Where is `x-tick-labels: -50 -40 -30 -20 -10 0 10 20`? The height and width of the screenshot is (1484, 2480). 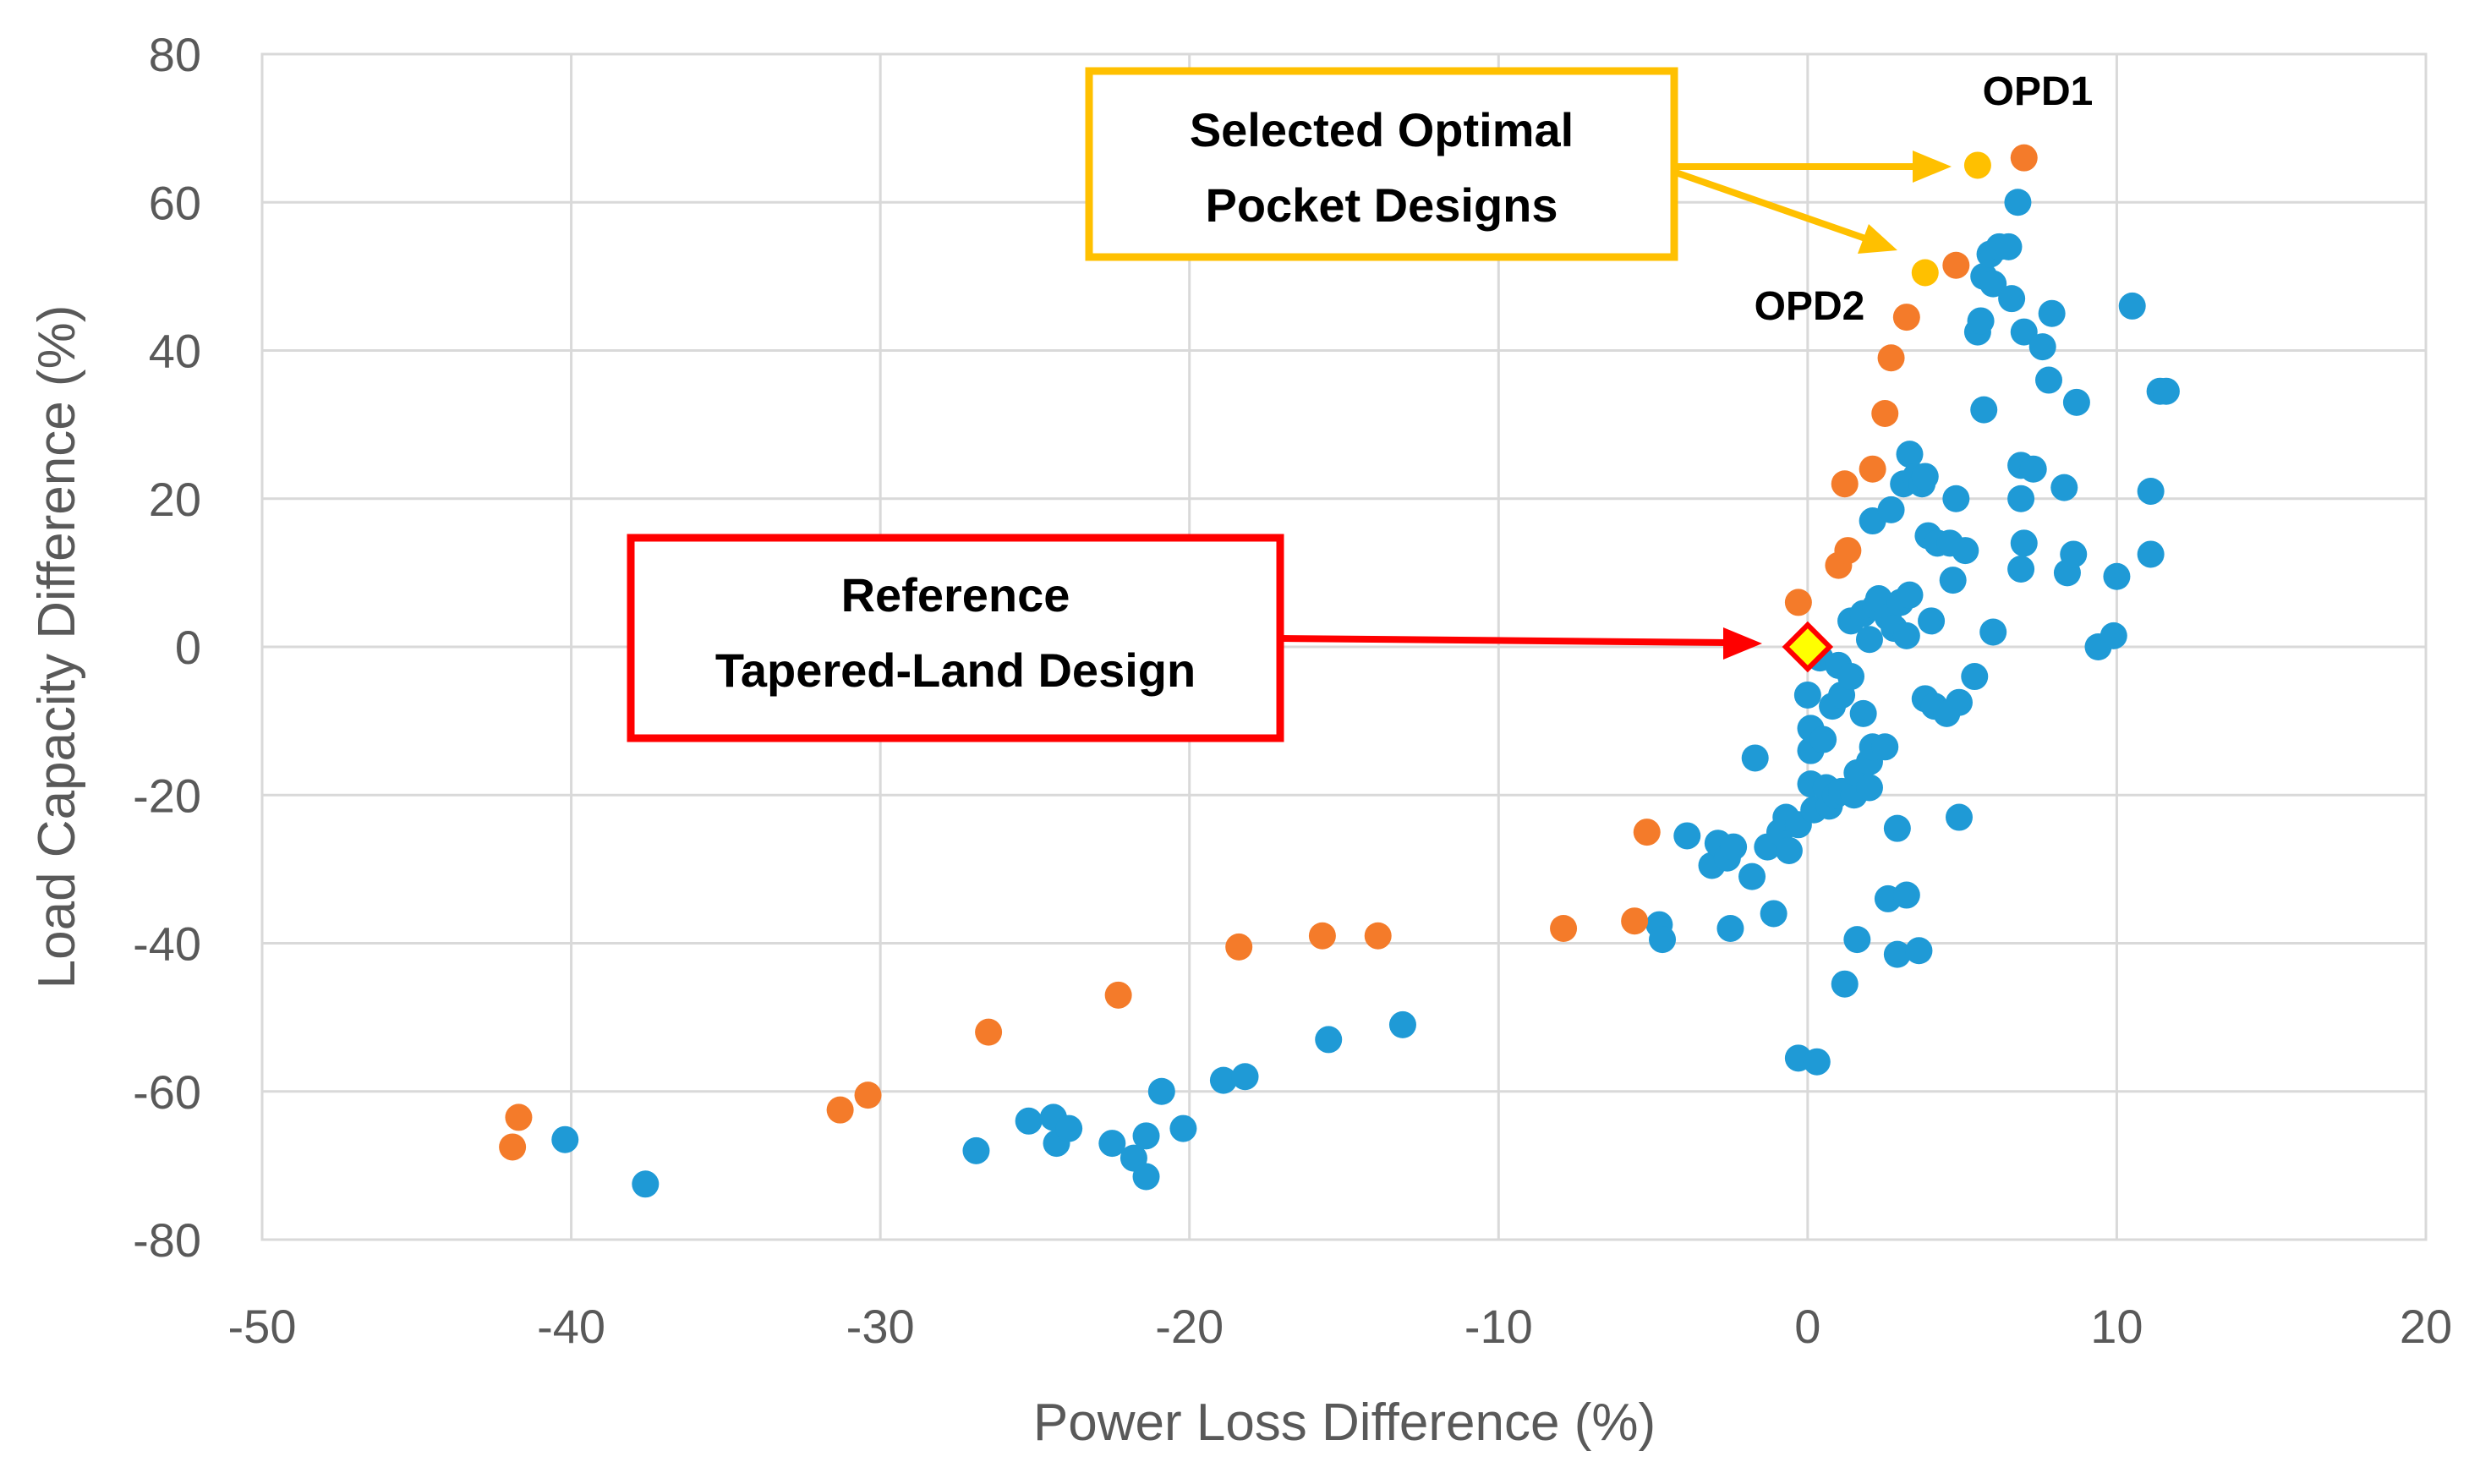
x-tick-labels: -50 -40 -30 -20 -10 0 10 20 is located at coordinates (1340, 1326).